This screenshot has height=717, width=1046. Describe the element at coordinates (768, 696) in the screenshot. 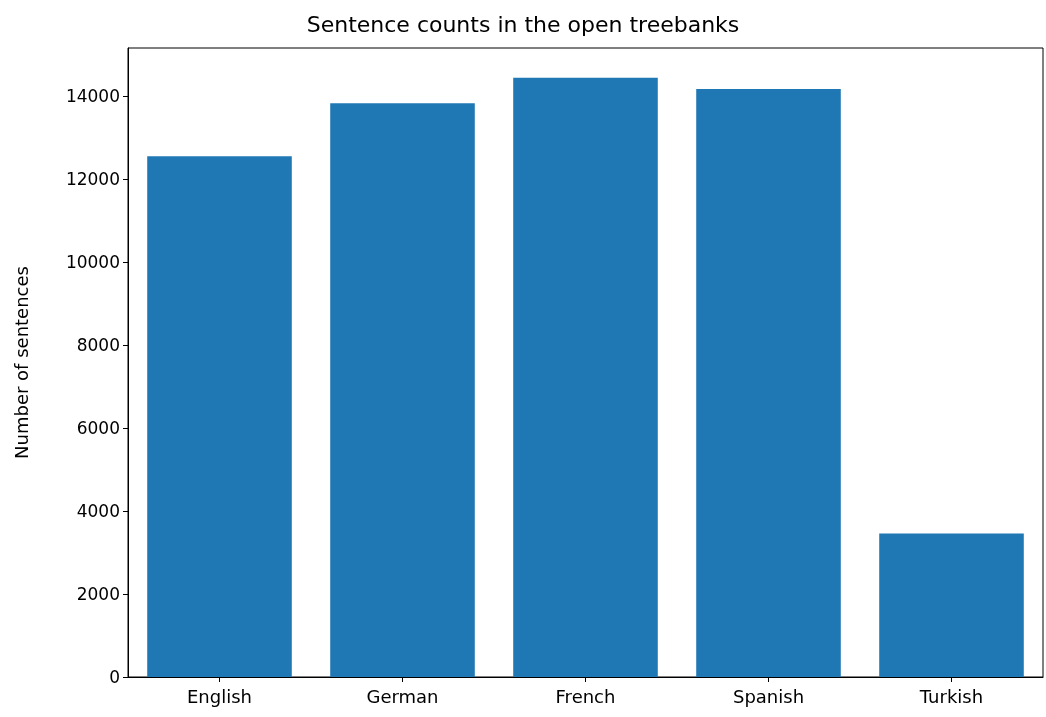

I see `x-tick-label: Spanish` at that location.